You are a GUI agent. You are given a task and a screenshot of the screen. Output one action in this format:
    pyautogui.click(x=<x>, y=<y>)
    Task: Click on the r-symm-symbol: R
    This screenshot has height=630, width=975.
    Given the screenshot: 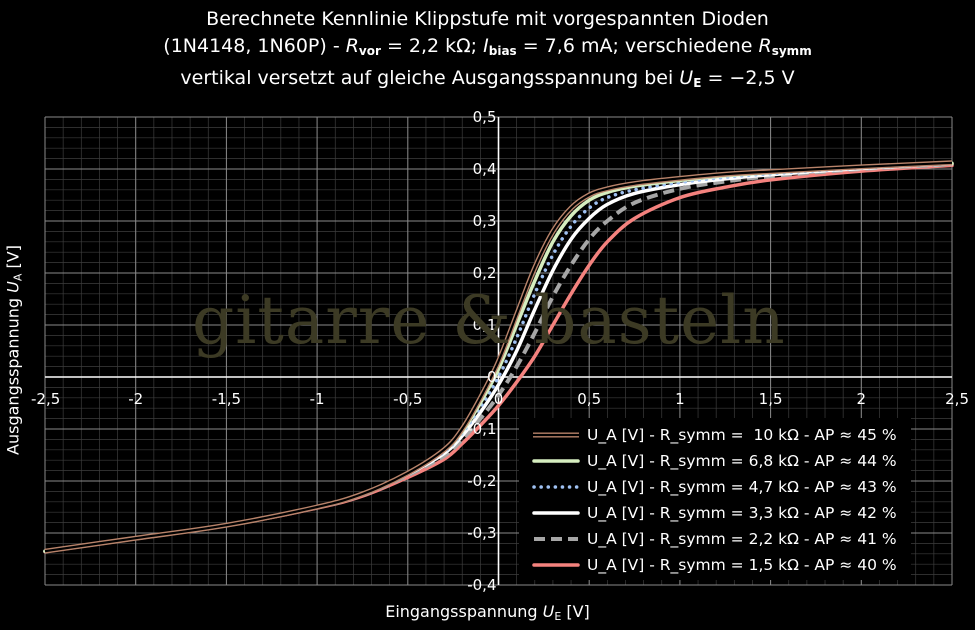 What is the action you would take?
    pyautogui.click(x=765, y=46)
    